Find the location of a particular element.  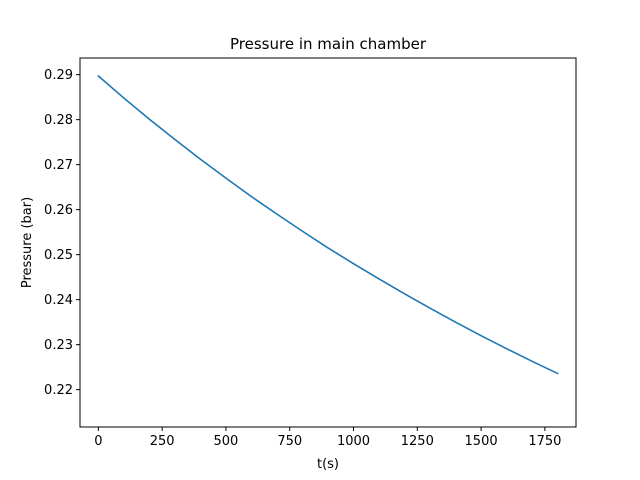

x-tick-label: 1500 is located at coordinates (481, 441).